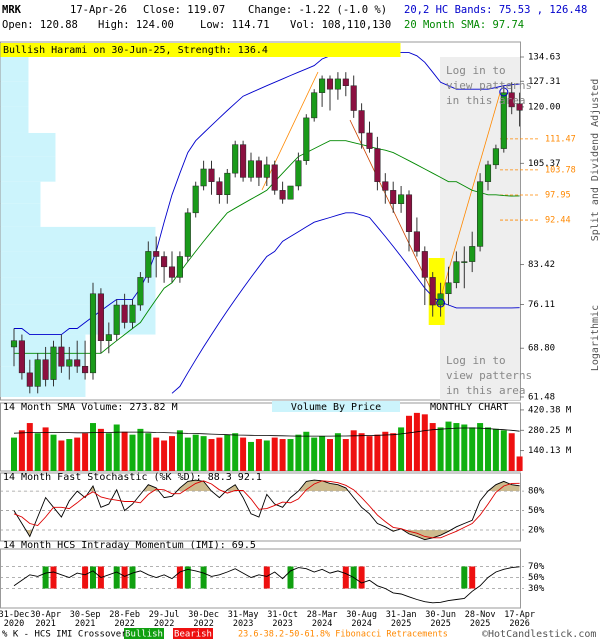  I want to click on y-tick-label: 105.37, so click(544, 164).